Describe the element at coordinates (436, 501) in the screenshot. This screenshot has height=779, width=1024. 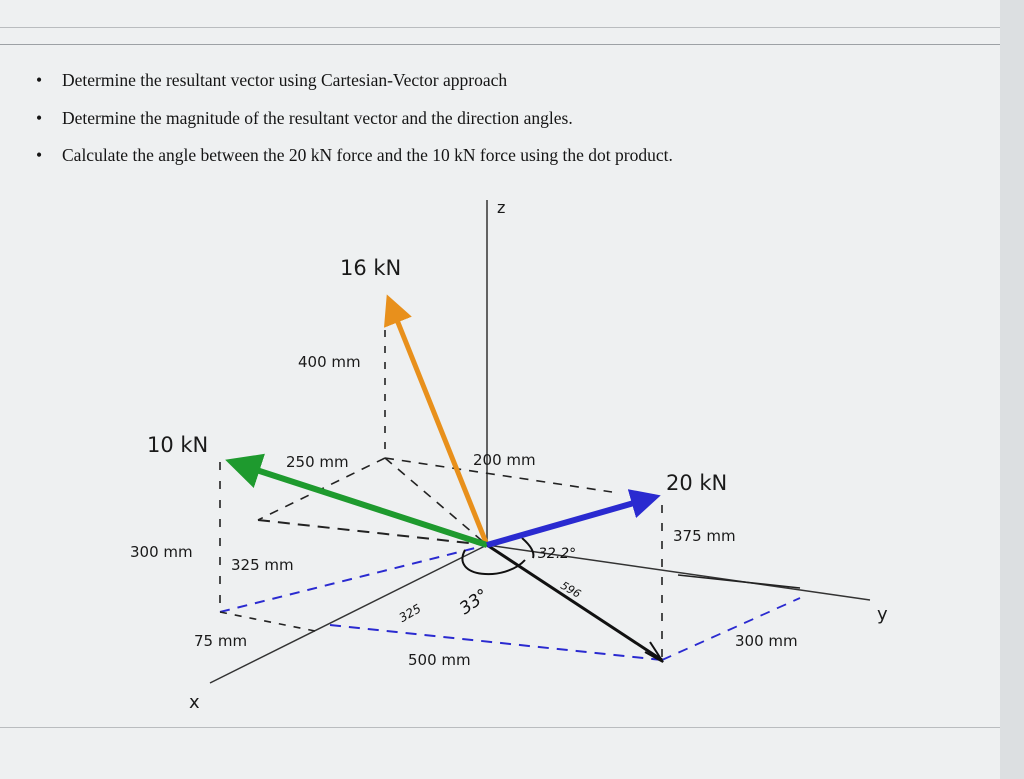
I see `dash-16kn-base-diag` at that location.